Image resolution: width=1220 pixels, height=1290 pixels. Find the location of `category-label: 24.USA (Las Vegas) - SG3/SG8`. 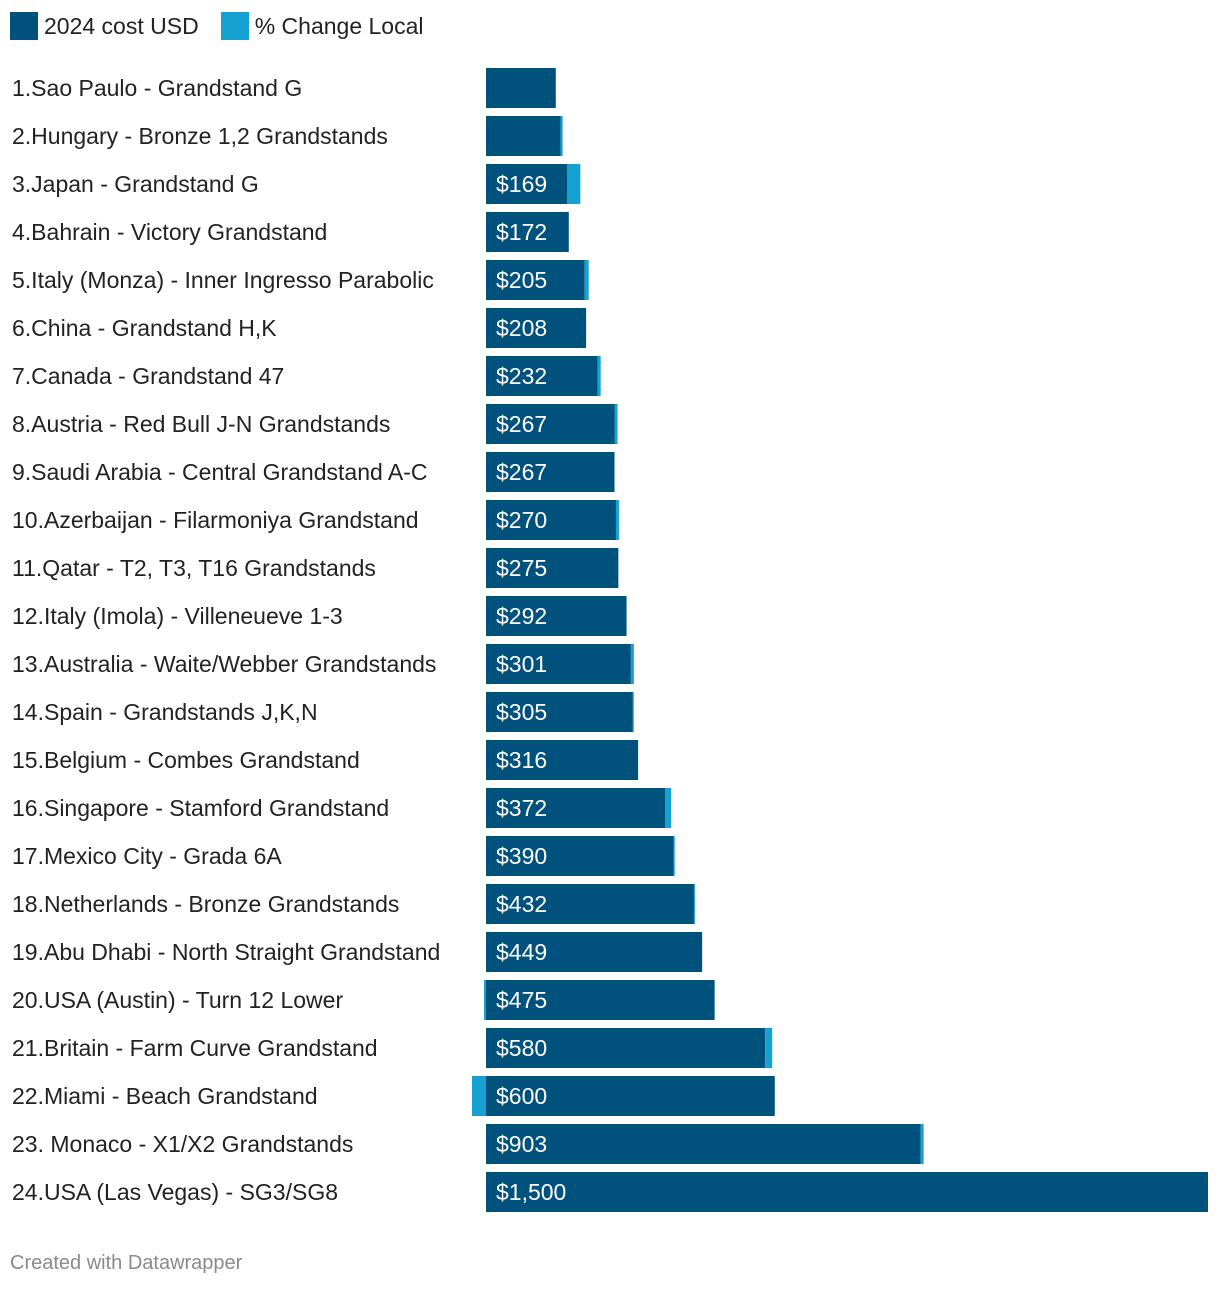

category-label: 24.USA (Las Vegas) - SG3/SG8 is located at coordinates (175, 1192).